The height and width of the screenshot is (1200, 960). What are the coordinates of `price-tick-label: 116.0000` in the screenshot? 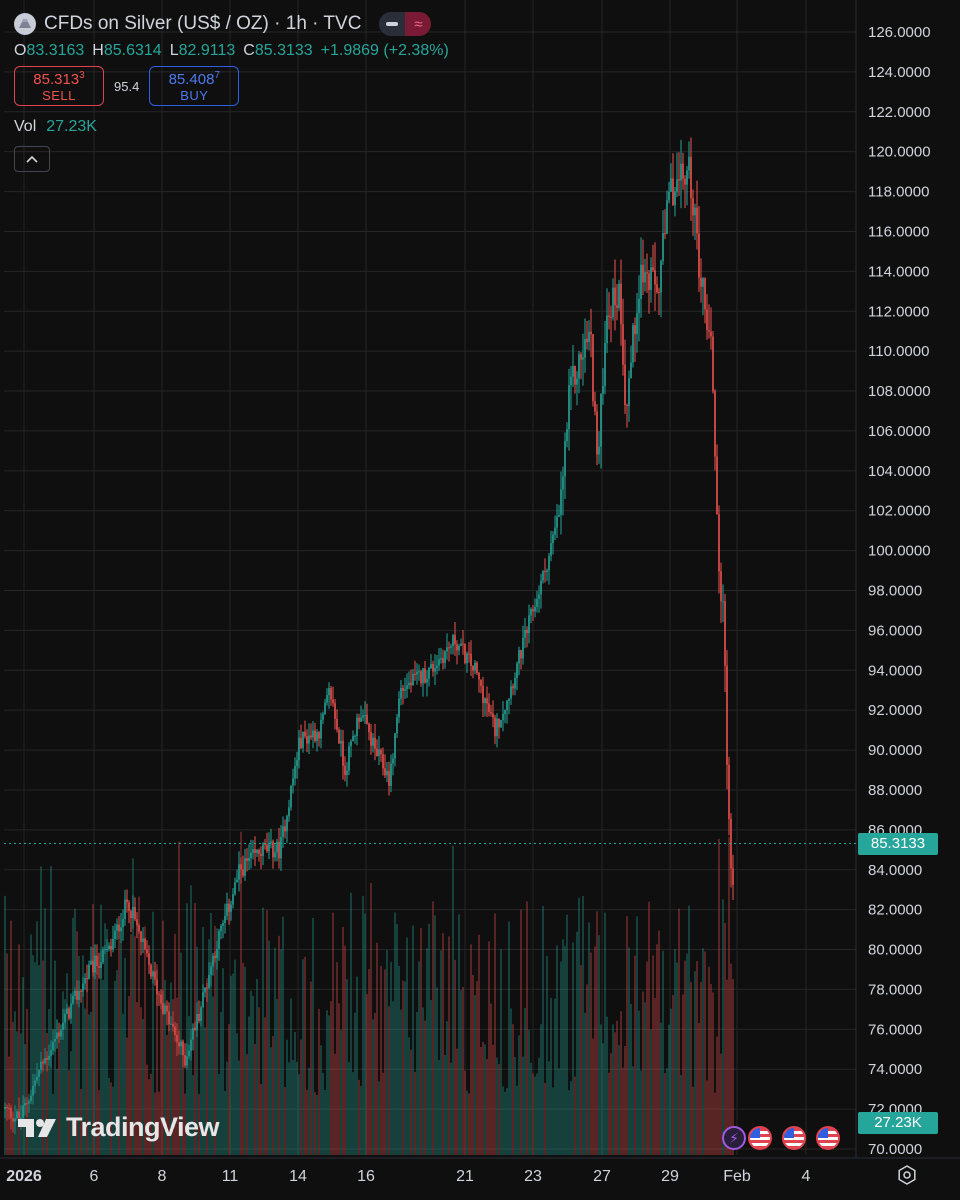 It's located at (898, 231).